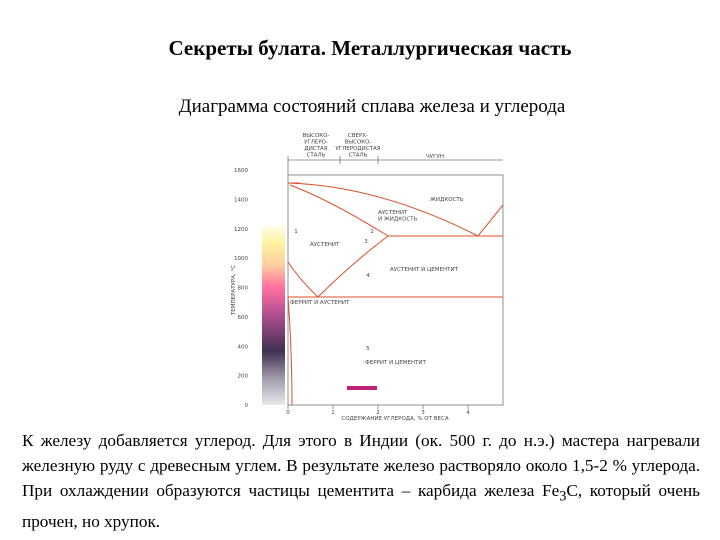 The image size is (720, 540). I want to click on y-tick-label: 800, so click(243, 289).